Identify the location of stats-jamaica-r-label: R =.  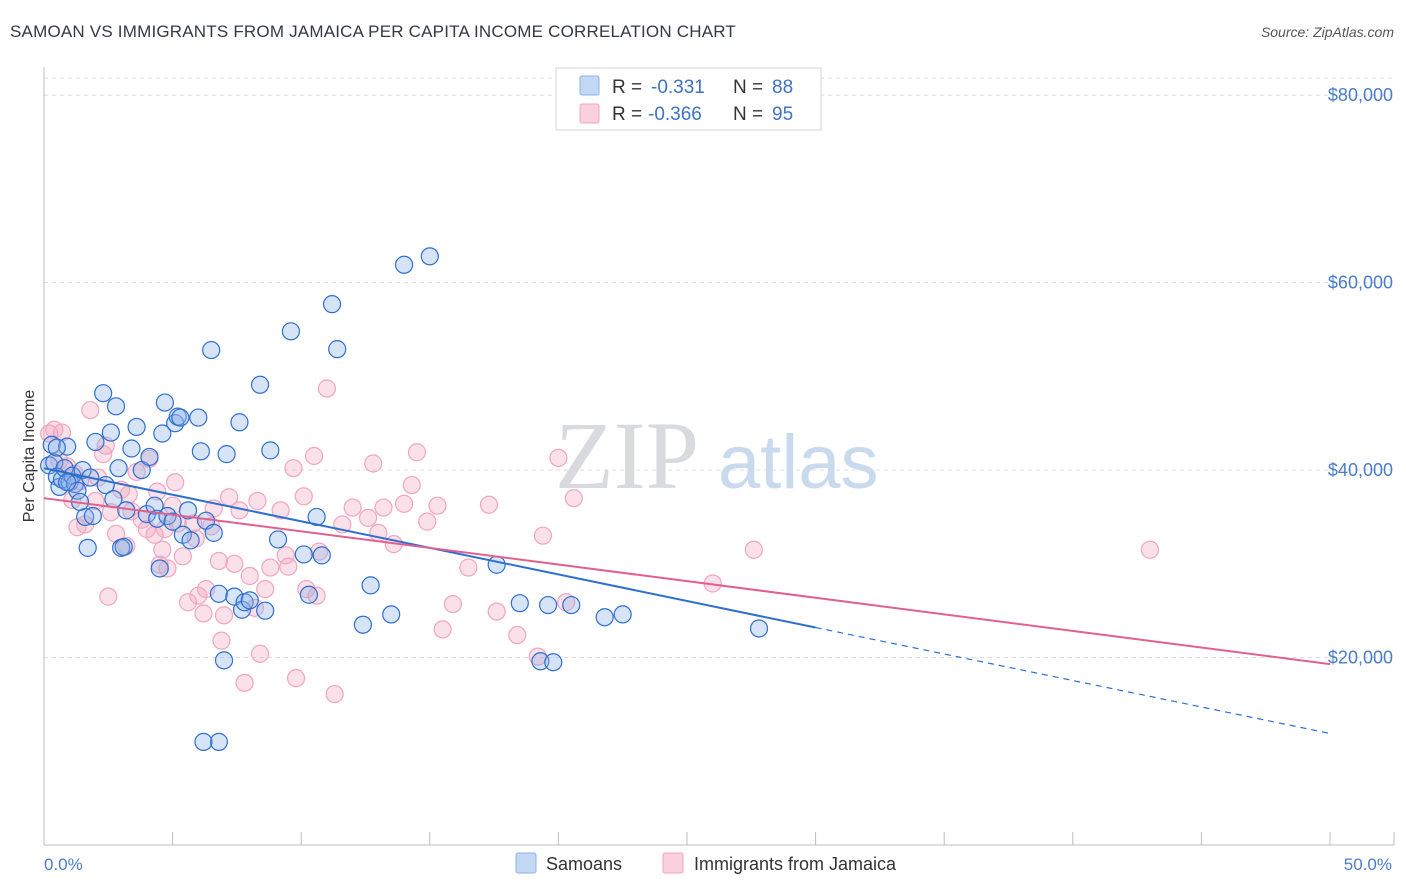
(627, 114).